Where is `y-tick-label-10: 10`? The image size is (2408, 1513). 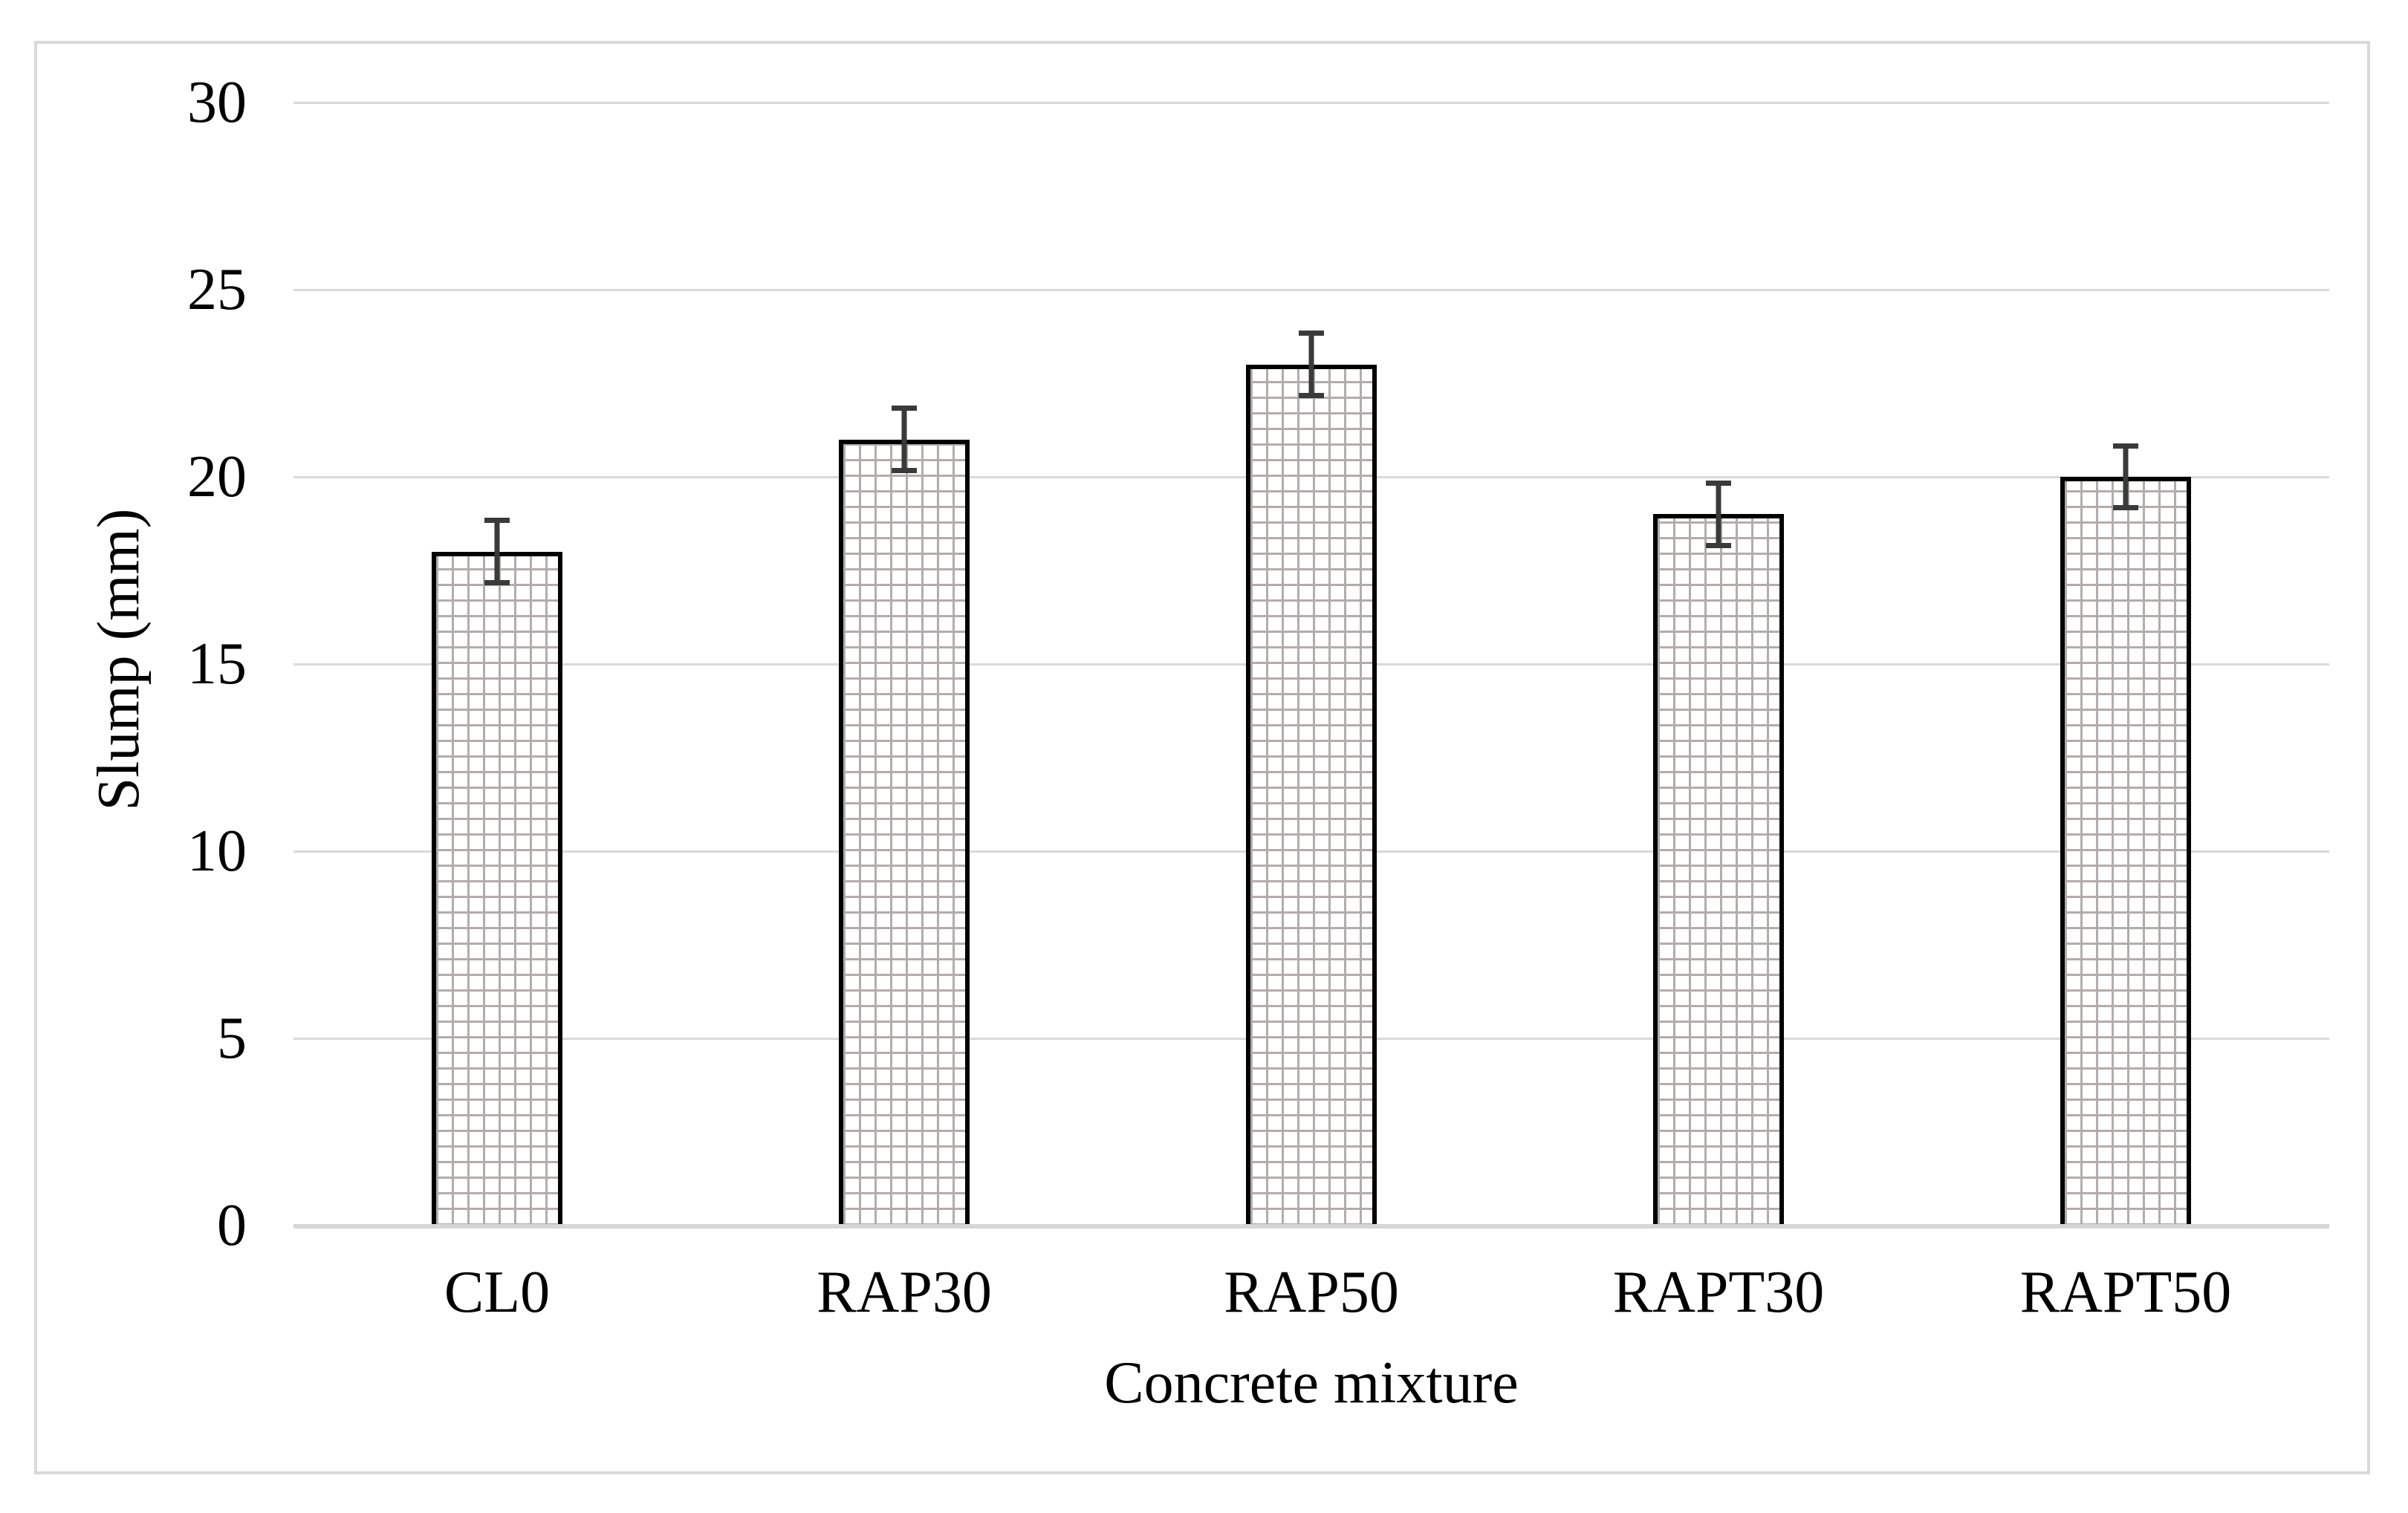
y-tick-label-10: 10 is located at coordinates (217, 851).